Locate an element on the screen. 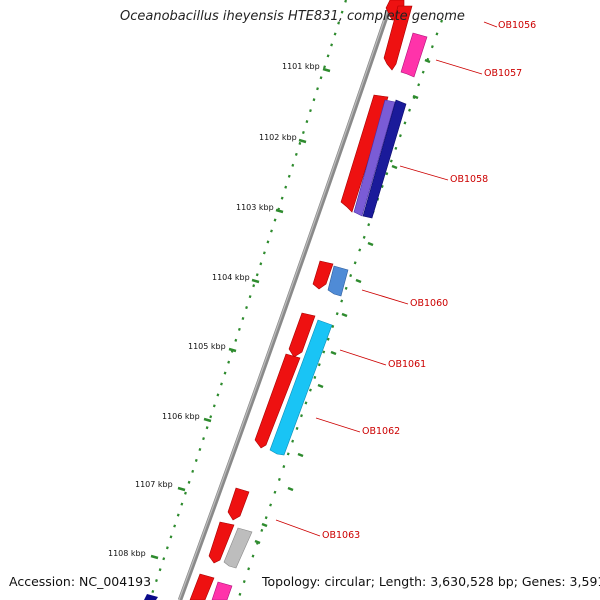  gene-feature-ob1062-a is located at coordinates (277, 401).